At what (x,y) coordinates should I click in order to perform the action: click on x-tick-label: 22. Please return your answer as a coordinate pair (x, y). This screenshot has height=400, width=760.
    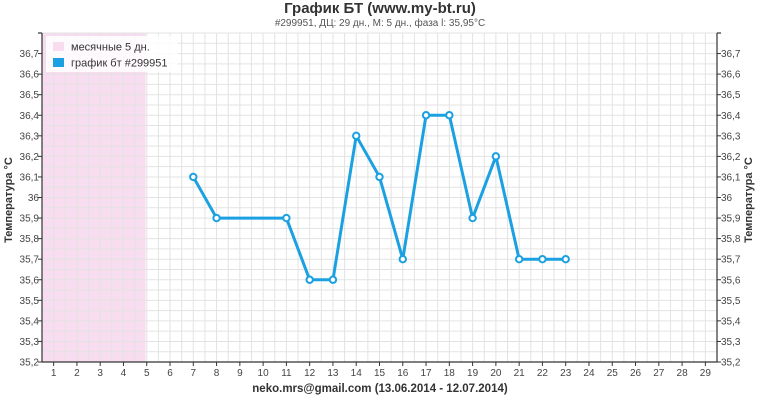
    Looking at the image, I should click on (543, 373).